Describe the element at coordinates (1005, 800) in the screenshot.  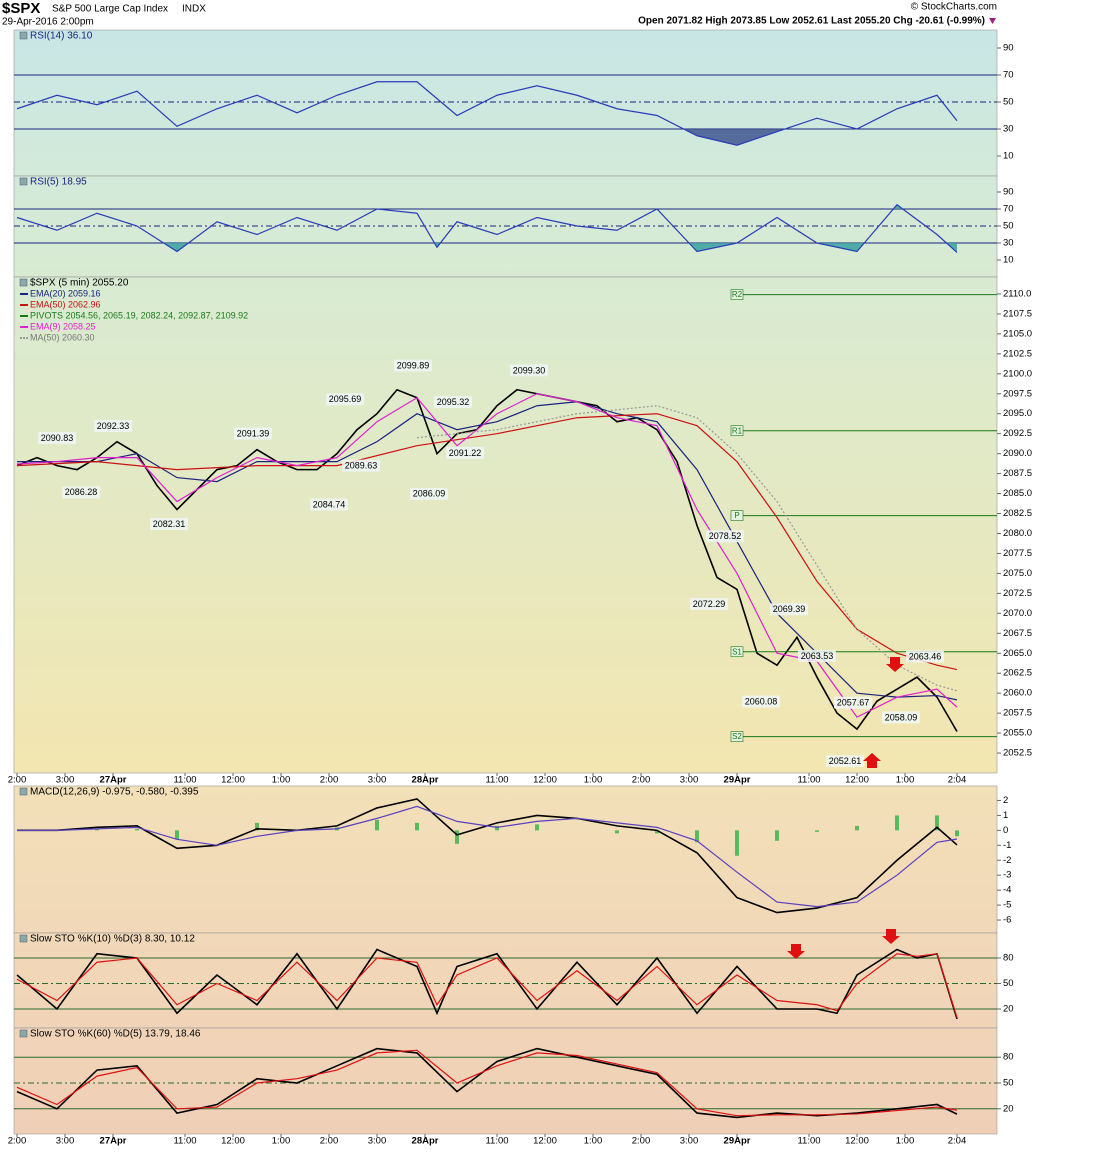
I see `y-tick-label: 2` at that location.